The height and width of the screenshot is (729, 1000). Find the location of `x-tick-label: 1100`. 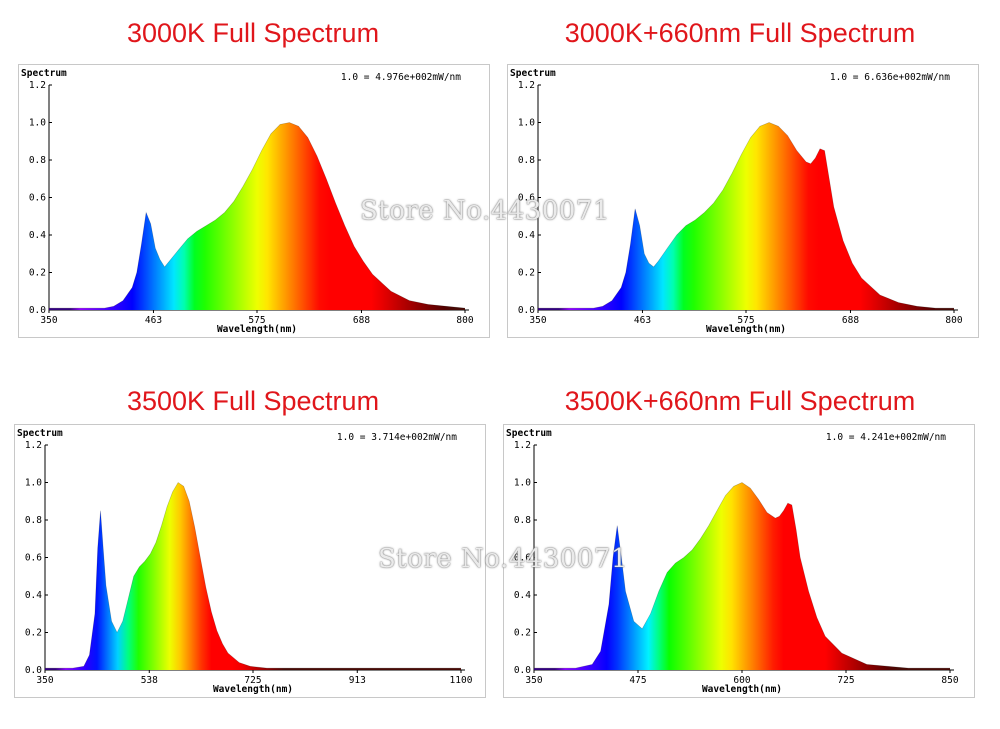

x-tick-label: 1100 is located at coordinates (461, 680).